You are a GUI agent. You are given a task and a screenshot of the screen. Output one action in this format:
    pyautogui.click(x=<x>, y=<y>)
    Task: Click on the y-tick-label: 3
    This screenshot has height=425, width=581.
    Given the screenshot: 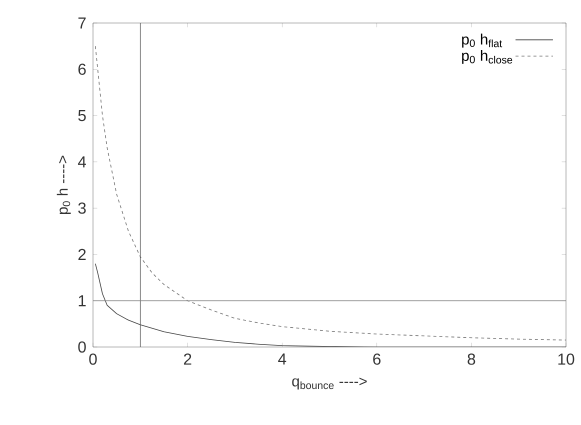 What is the action you would take?
    pyautogui.click(x=82, y=208)
    